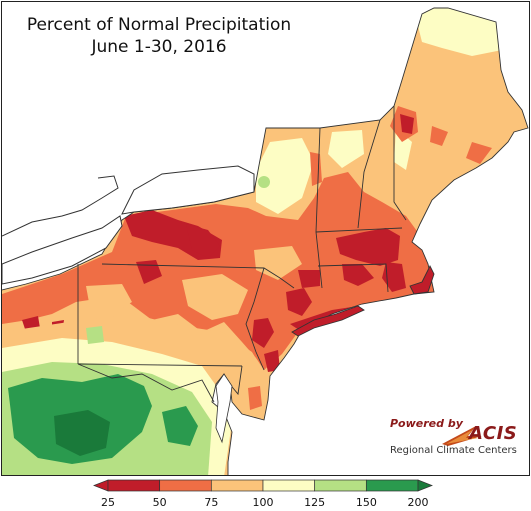  What do you see at coordinates (315, 502) in the screenshot?
I see `legend-tick-label: 125` at bounding box center [315, 502].